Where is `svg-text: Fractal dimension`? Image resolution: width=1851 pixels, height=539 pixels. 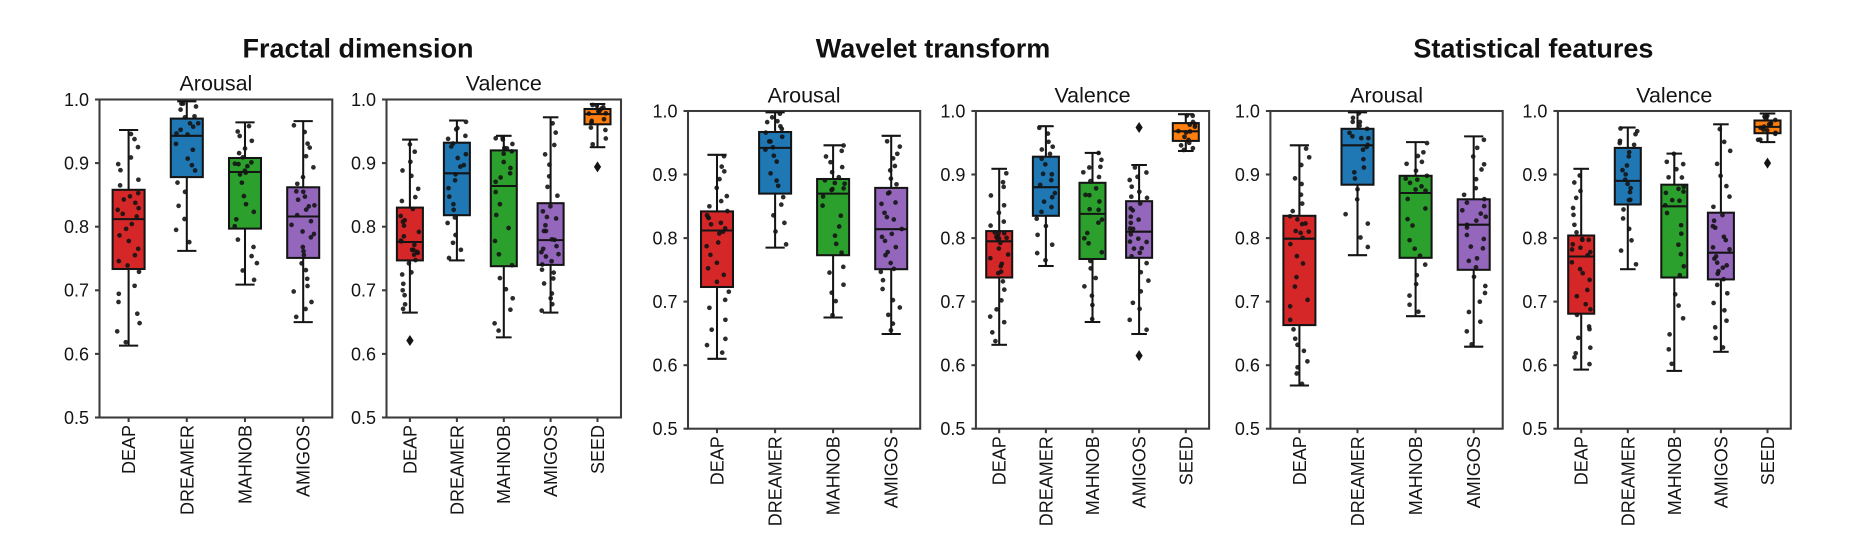
svg-text: Fractal dimension is located at coordinates (357, 49).